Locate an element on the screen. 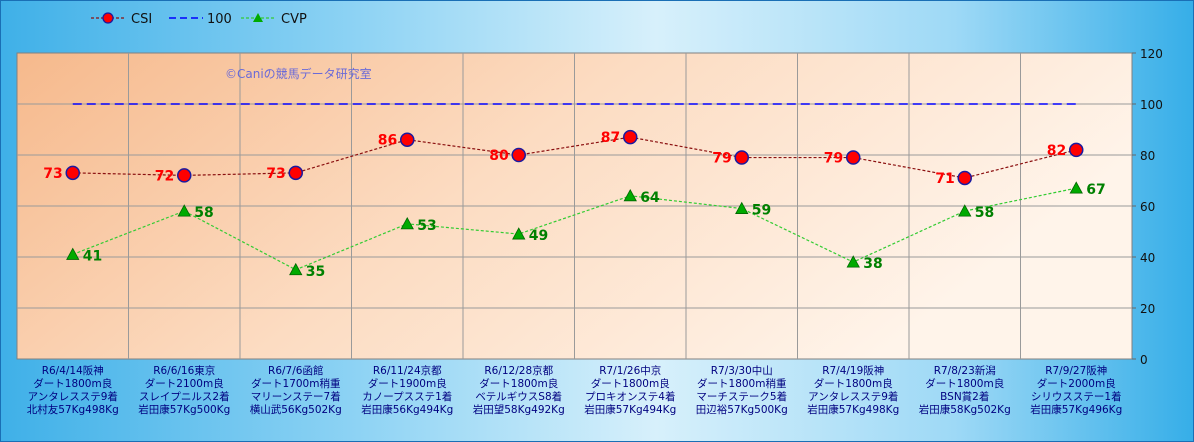  cvp-data-label: 38 is located at coordinates (872, 264).